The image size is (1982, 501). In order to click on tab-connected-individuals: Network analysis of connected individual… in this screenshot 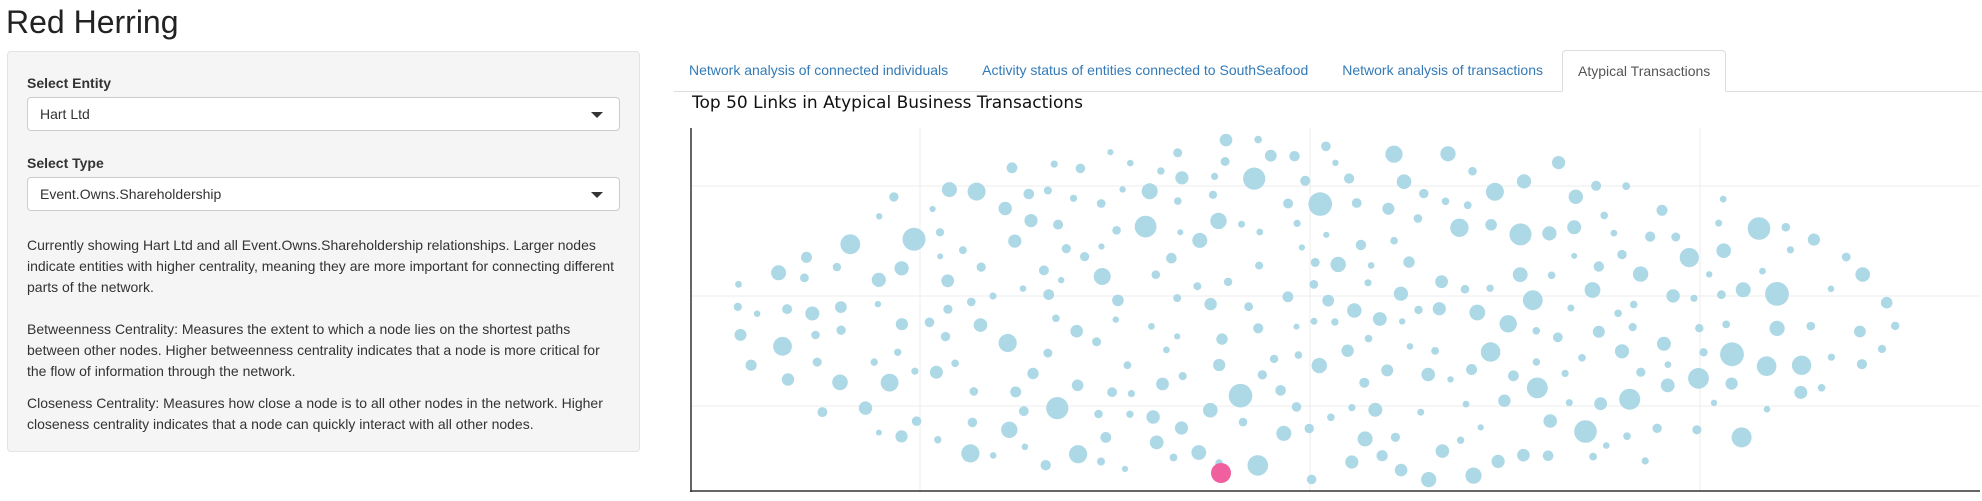, I will do `click(819, 70)`.